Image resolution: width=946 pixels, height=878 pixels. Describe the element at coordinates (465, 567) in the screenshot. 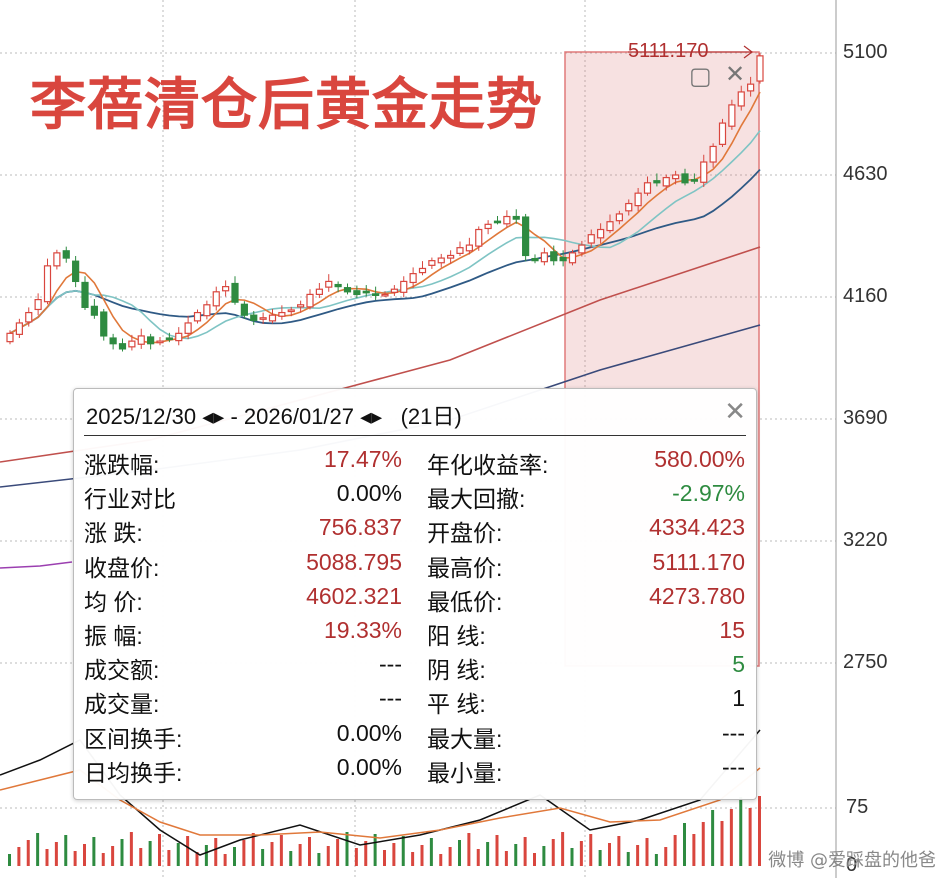

I see `stat-label: 最高价:` at that location.